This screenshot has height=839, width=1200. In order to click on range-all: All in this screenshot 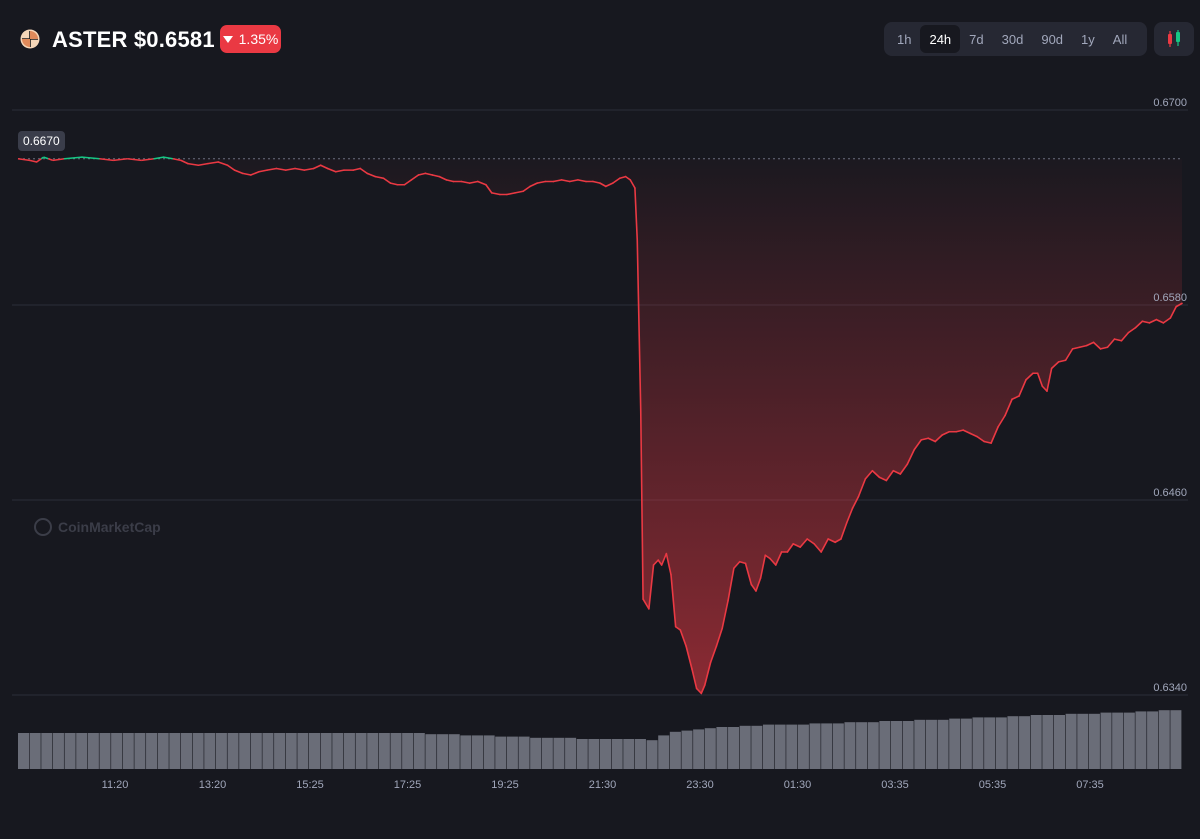, I will do `click(1120, 39)`.